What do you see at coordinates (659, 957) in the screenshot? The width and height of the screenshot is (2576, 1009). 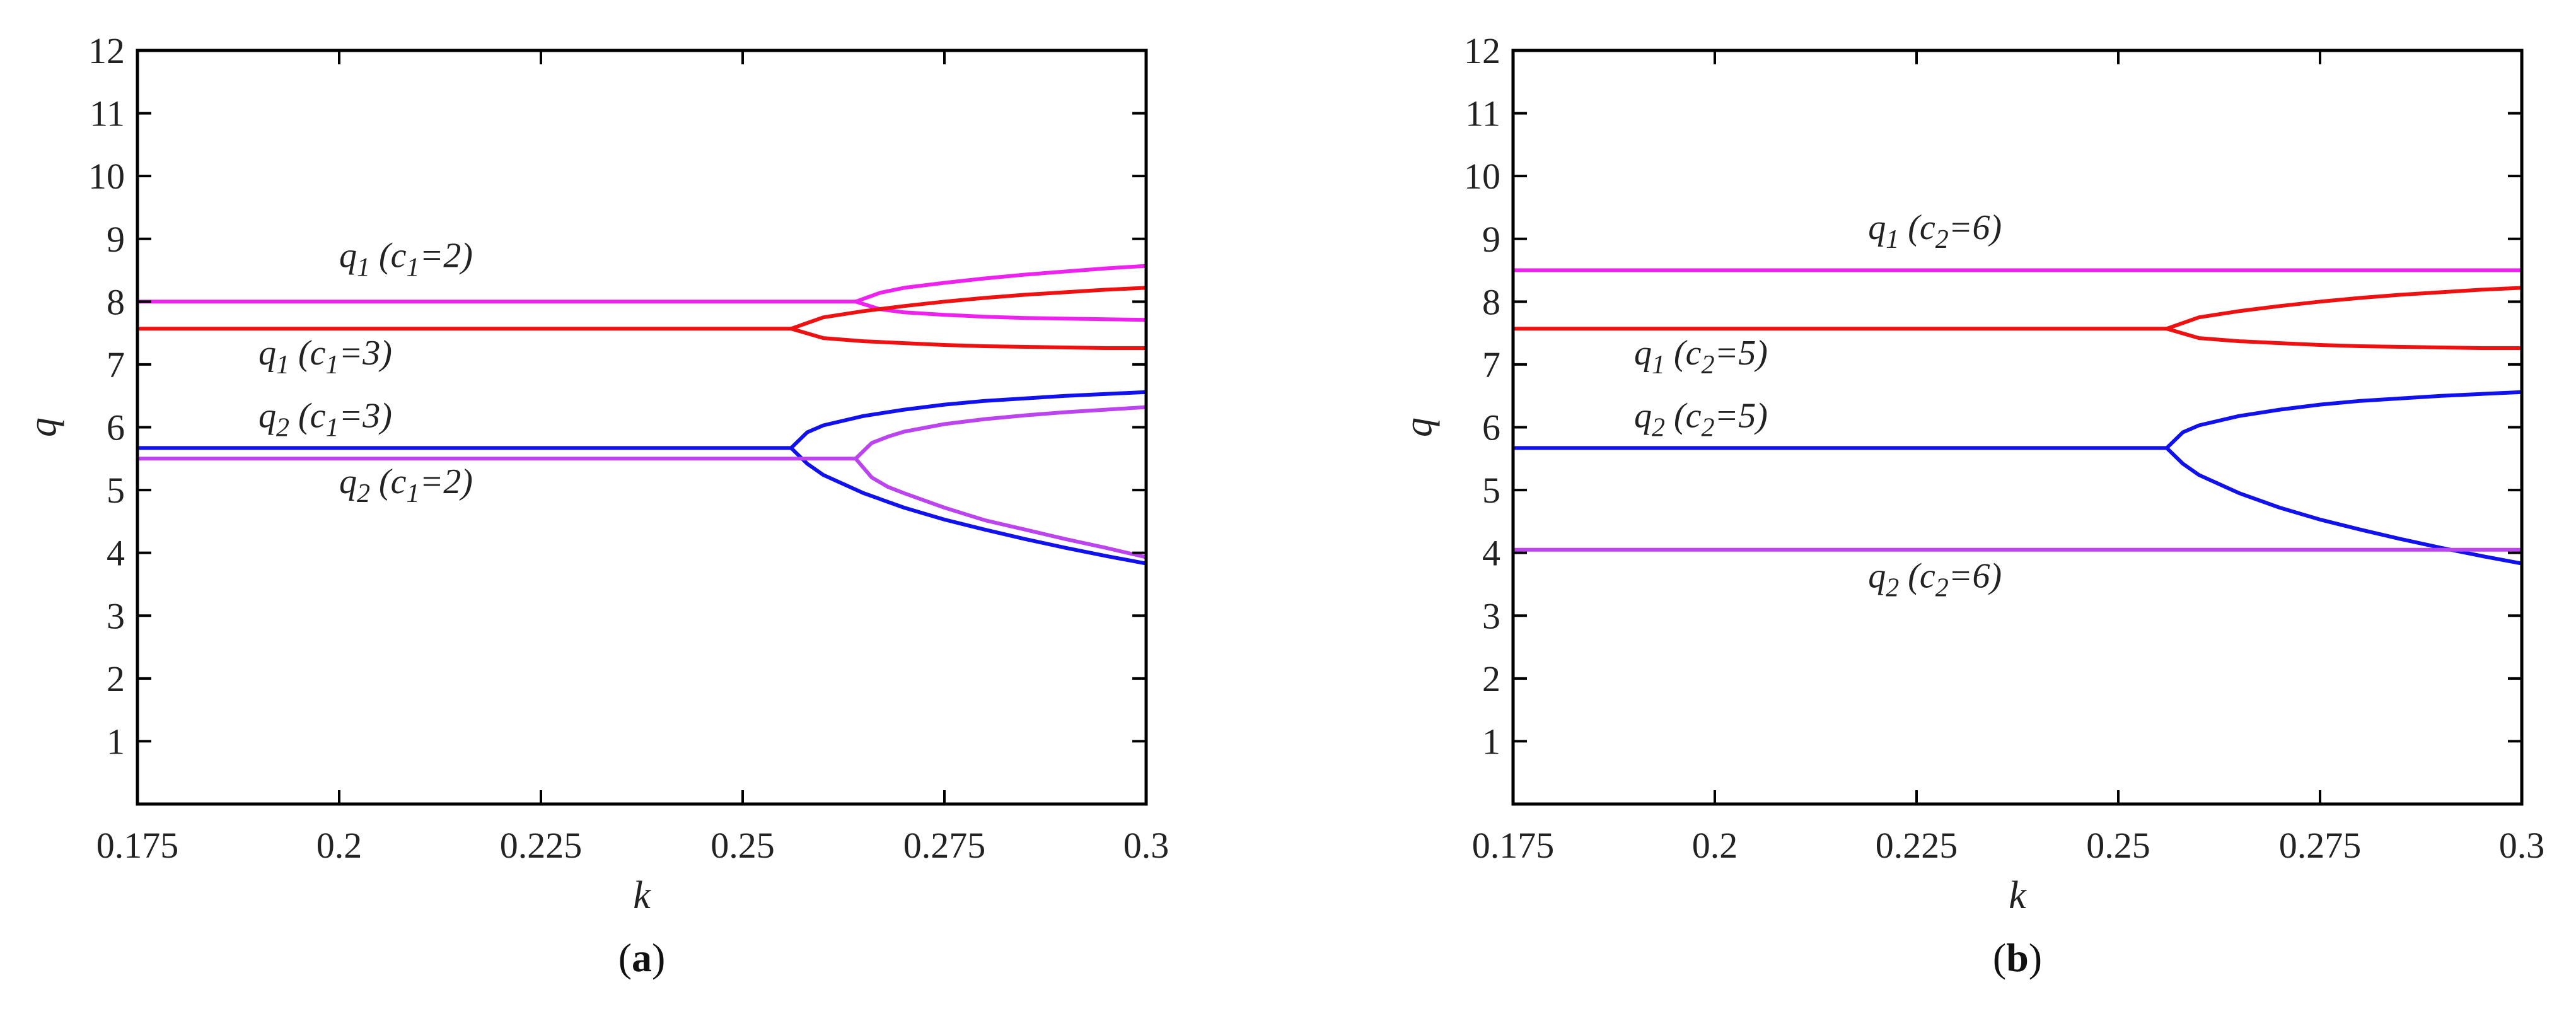 I see `panel-label-close: )` at bounding box center [659, 957].